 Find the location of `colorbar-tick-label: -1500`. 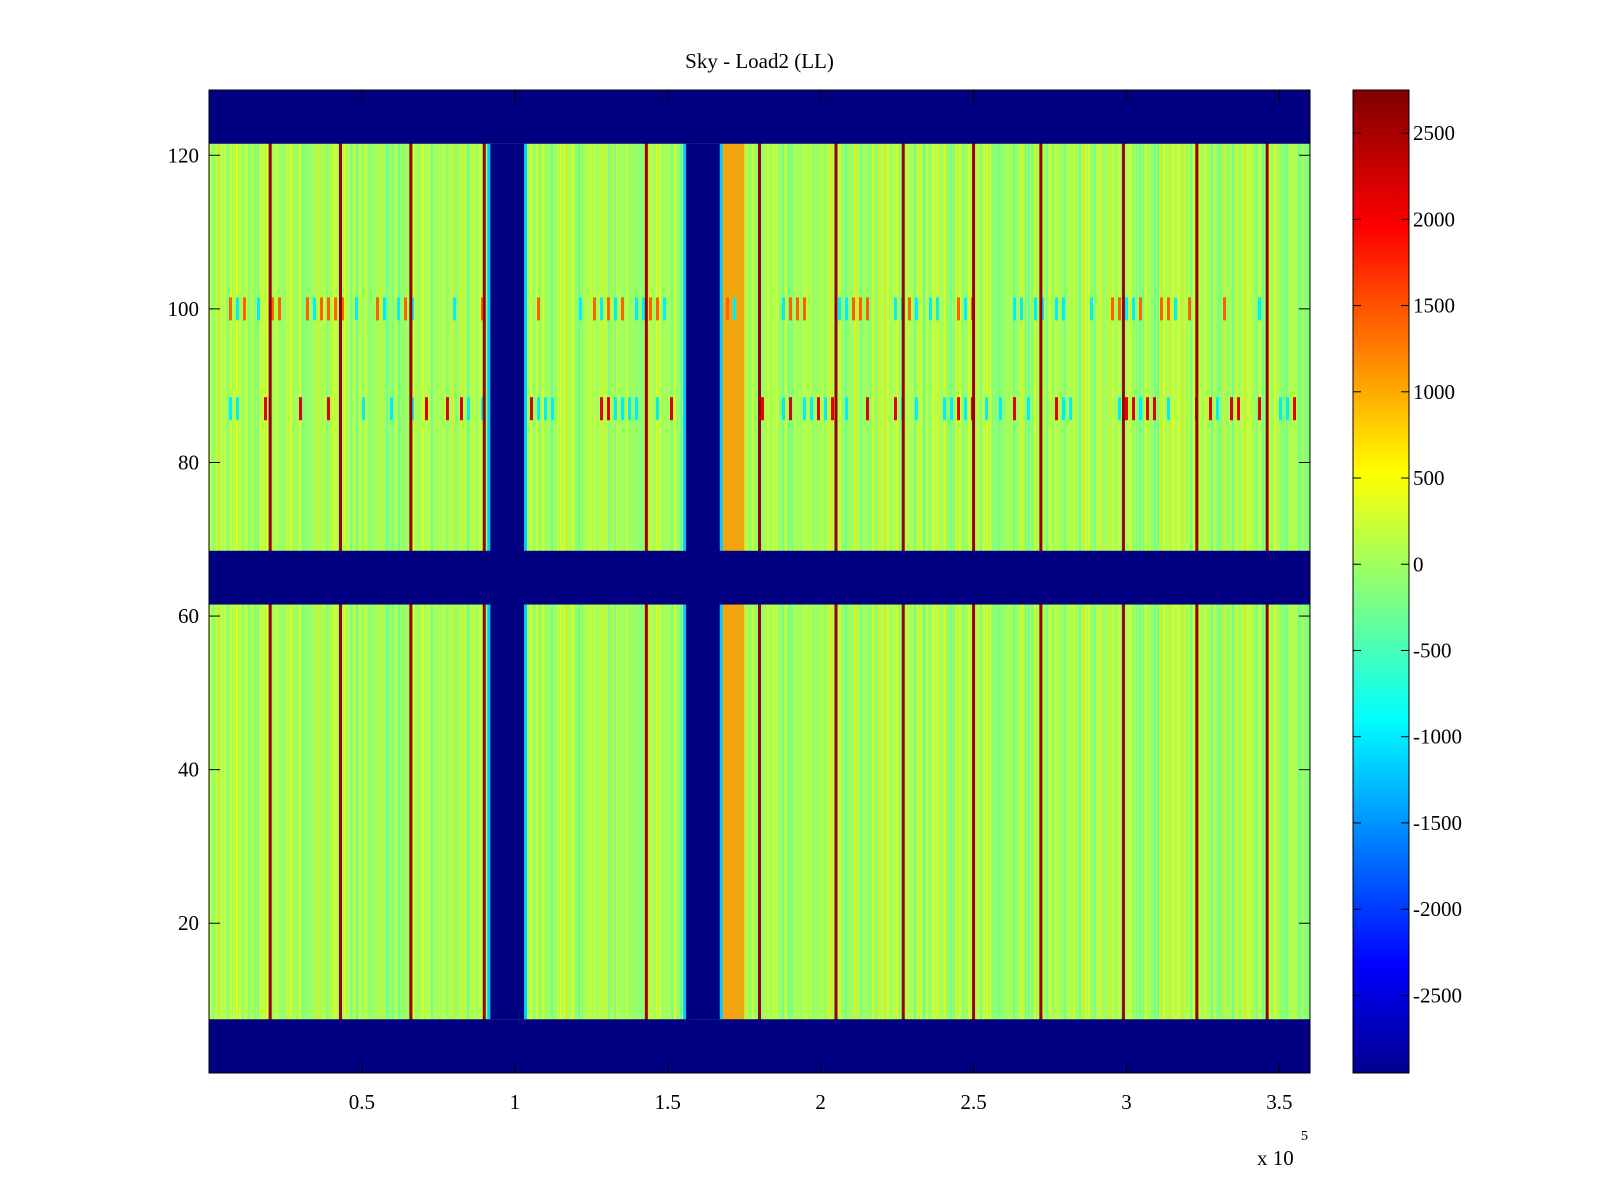

colorbar-tick-label: -1500 is located at coordinates (1437, 823).